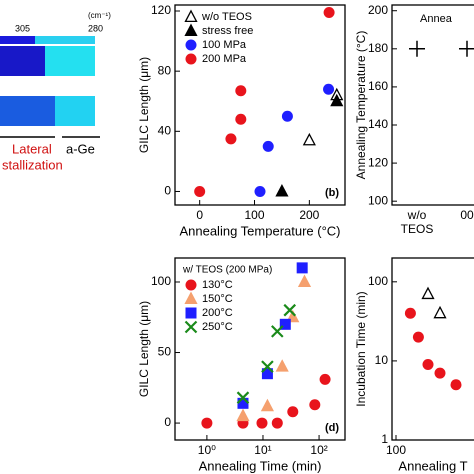 This screenshot has width=474, height=474. Describe the element at coordinates (22, 28) in the screenshot. I see `colorbar-tick: 305` at that location.